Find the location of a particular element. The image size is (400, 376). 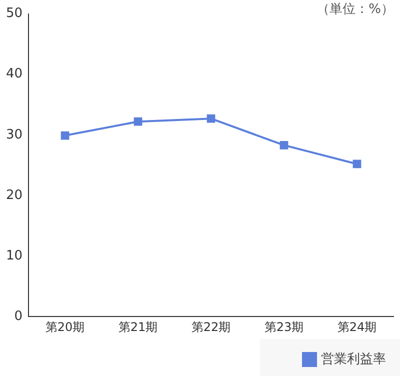

x-tick-label: 第21期 is located at coordinates (138, 327).